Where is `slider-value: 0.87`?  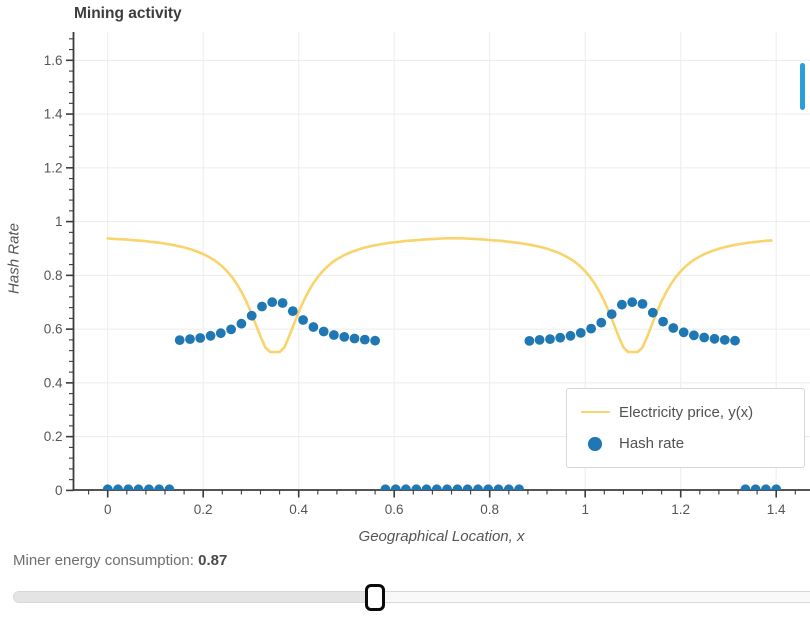
slider-value: 0.87 is located at coordinates (213, 560).